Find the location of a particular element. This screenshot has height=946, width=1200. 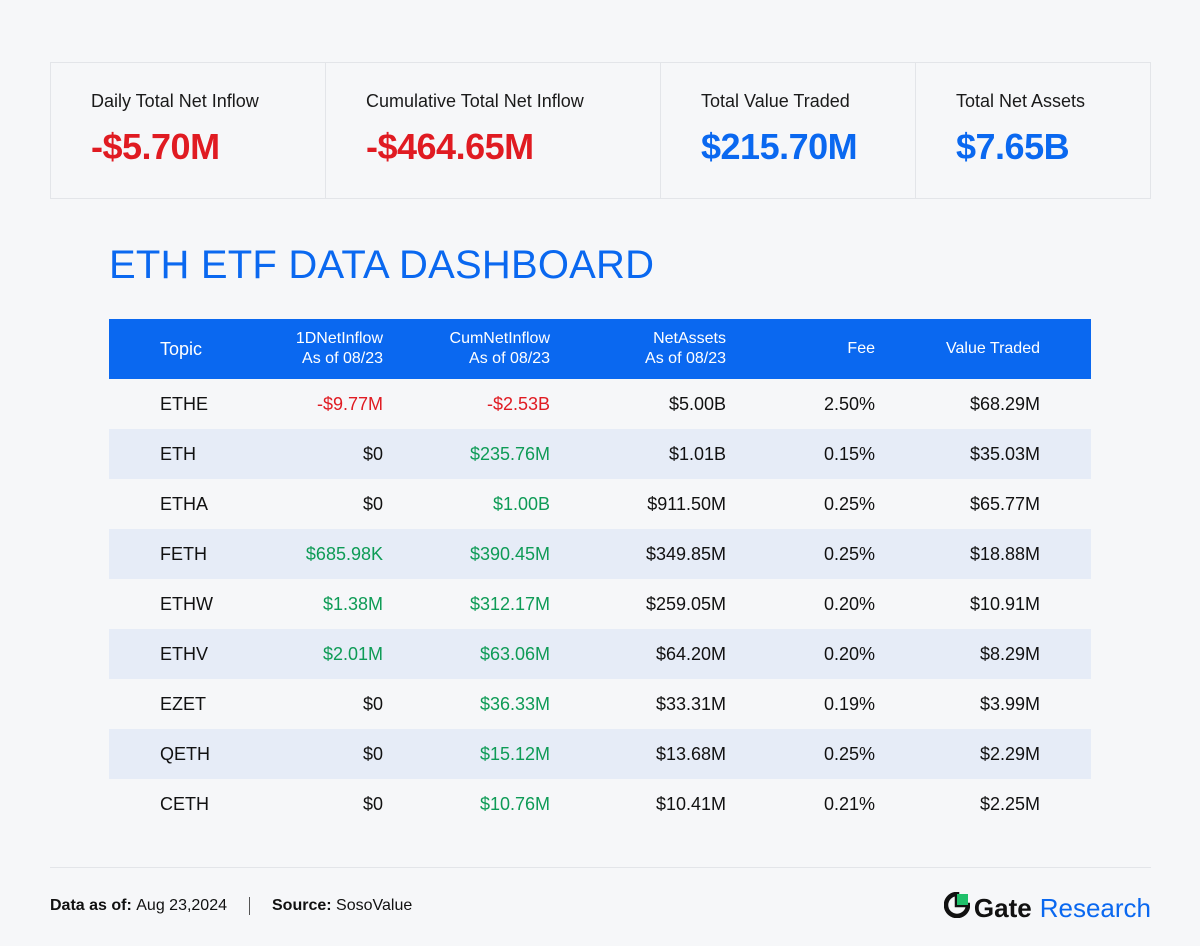

stat-cumulative-net-inflow: Cumulative Total Net Inflow -$464.65M is located at coordinates (493, 130).